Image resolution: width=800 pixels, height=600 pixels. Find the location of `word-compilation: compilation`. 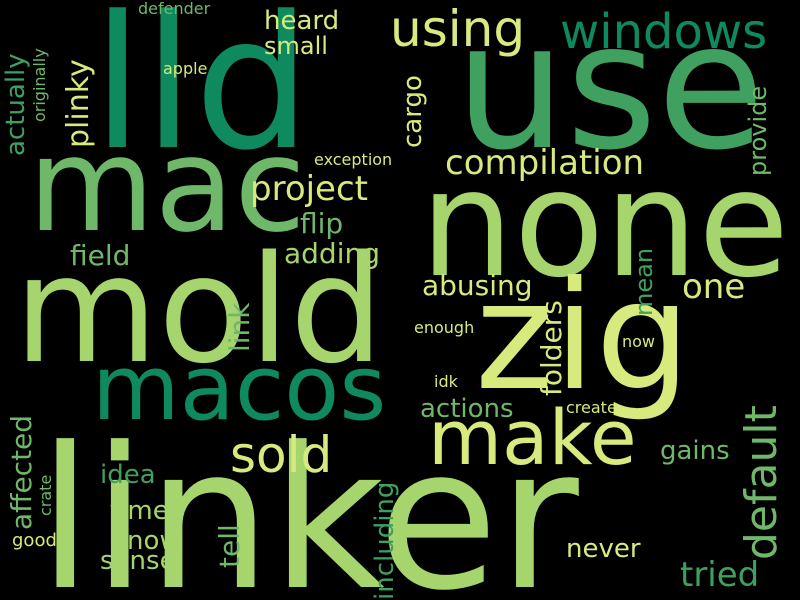

word-compilation: compilation is located at coordinates (545, 163).